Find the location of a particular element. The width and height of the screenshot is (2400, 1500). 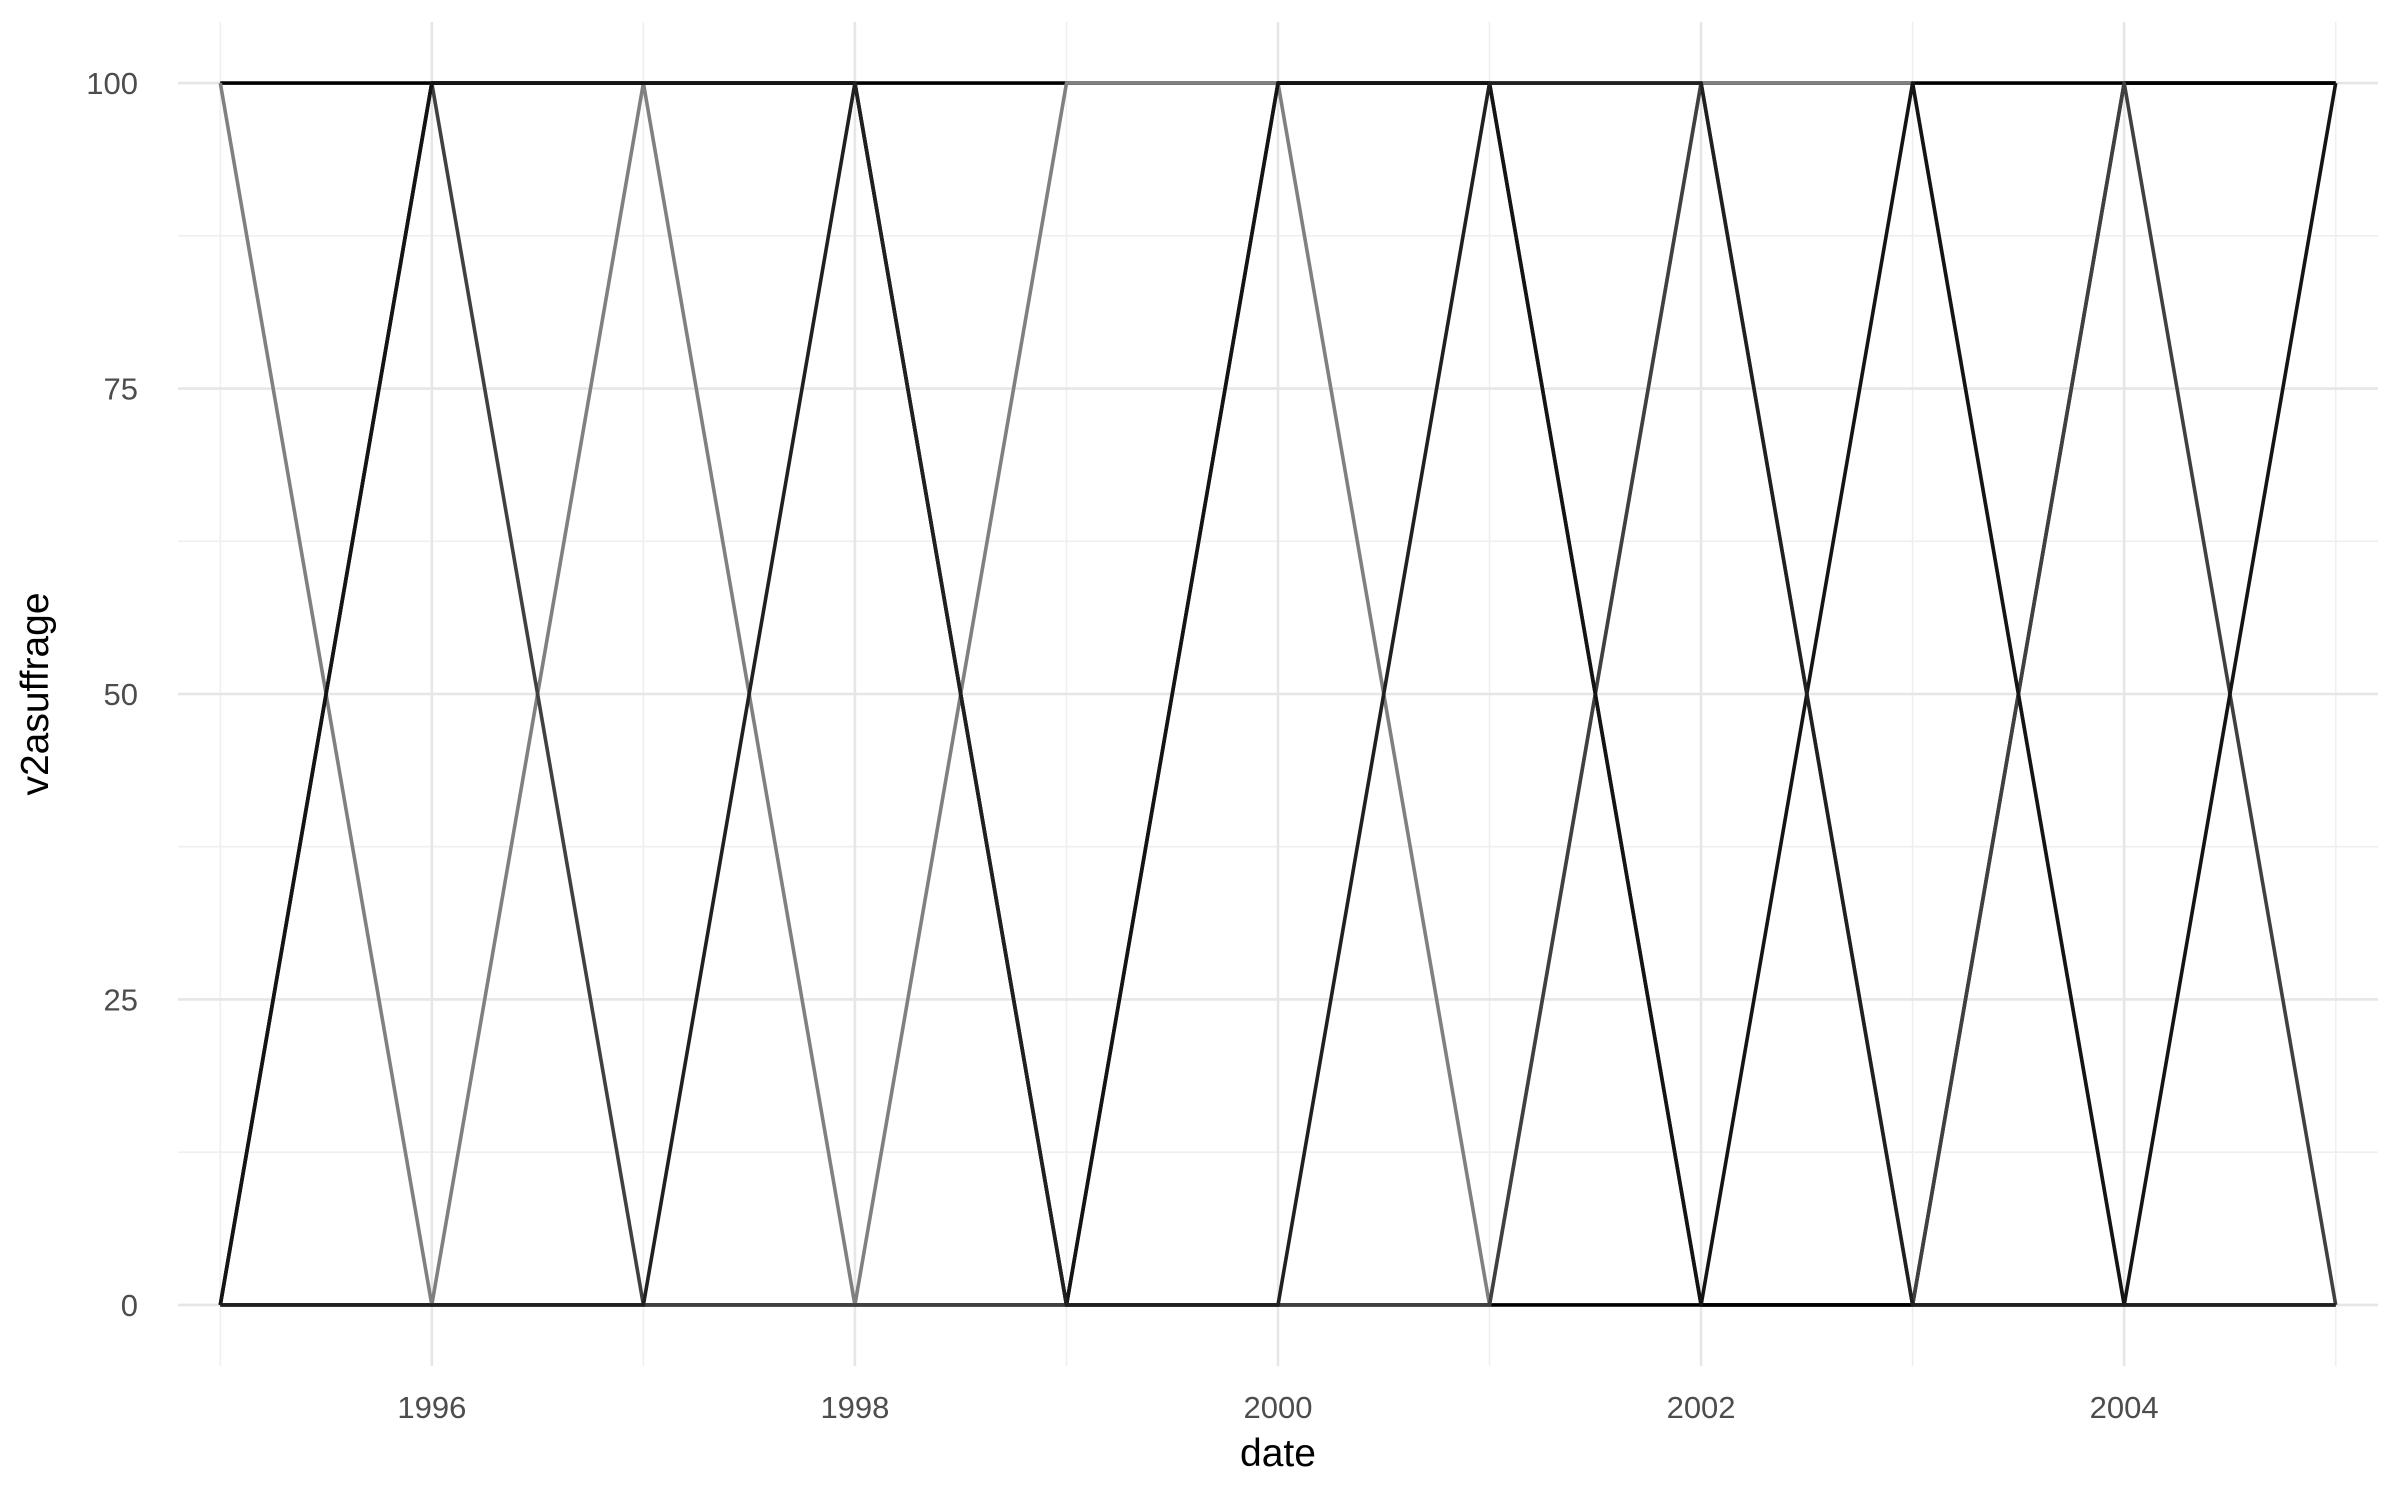

x-axis-title: date is located at coordinates (1278, 1453).